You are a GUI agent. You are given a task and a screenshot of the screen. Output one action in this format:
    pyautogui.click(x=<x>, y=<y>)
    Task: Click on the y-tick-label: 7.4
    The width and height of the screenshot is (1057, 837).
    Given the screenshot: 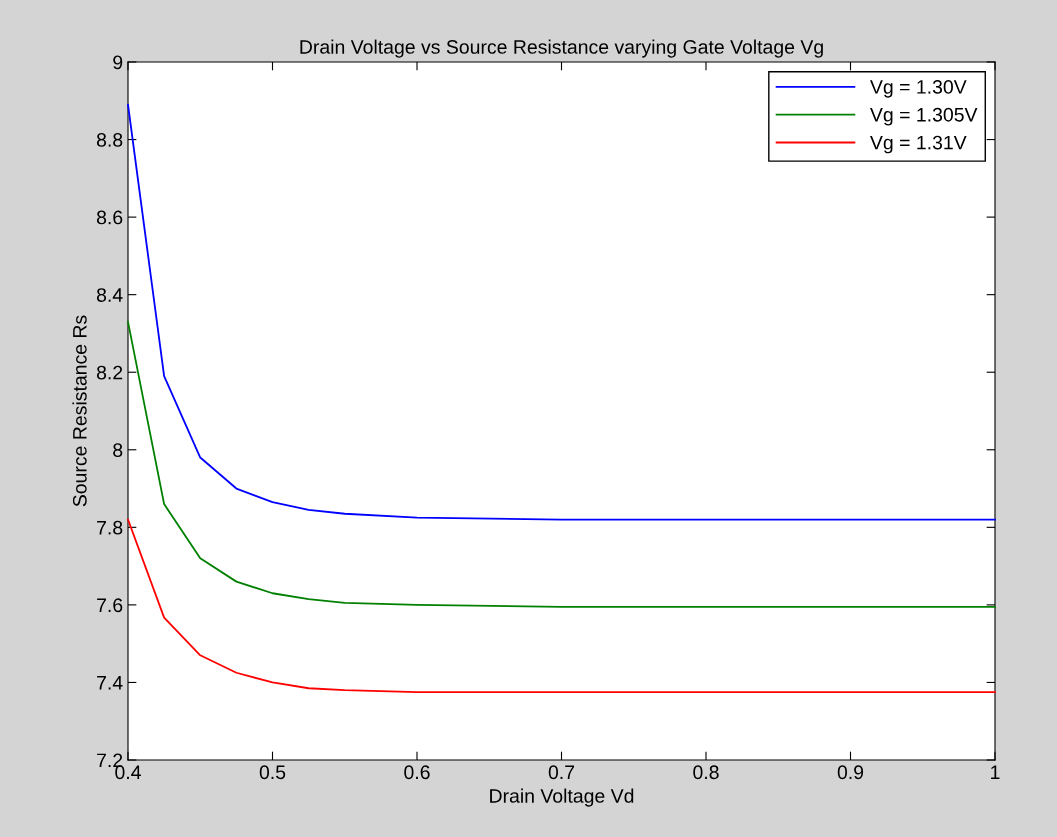 What is the action you would take?
    pyautogui.click(x=110, y=683)
    